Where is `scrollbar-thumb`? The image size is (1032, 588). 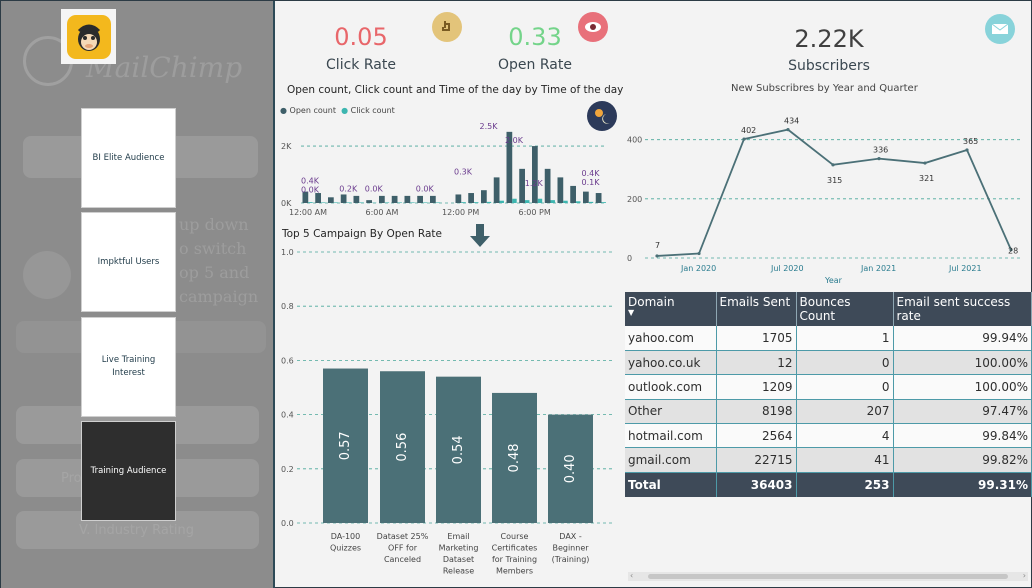 scrollbar-thumb is located at coordinates (828, 576).